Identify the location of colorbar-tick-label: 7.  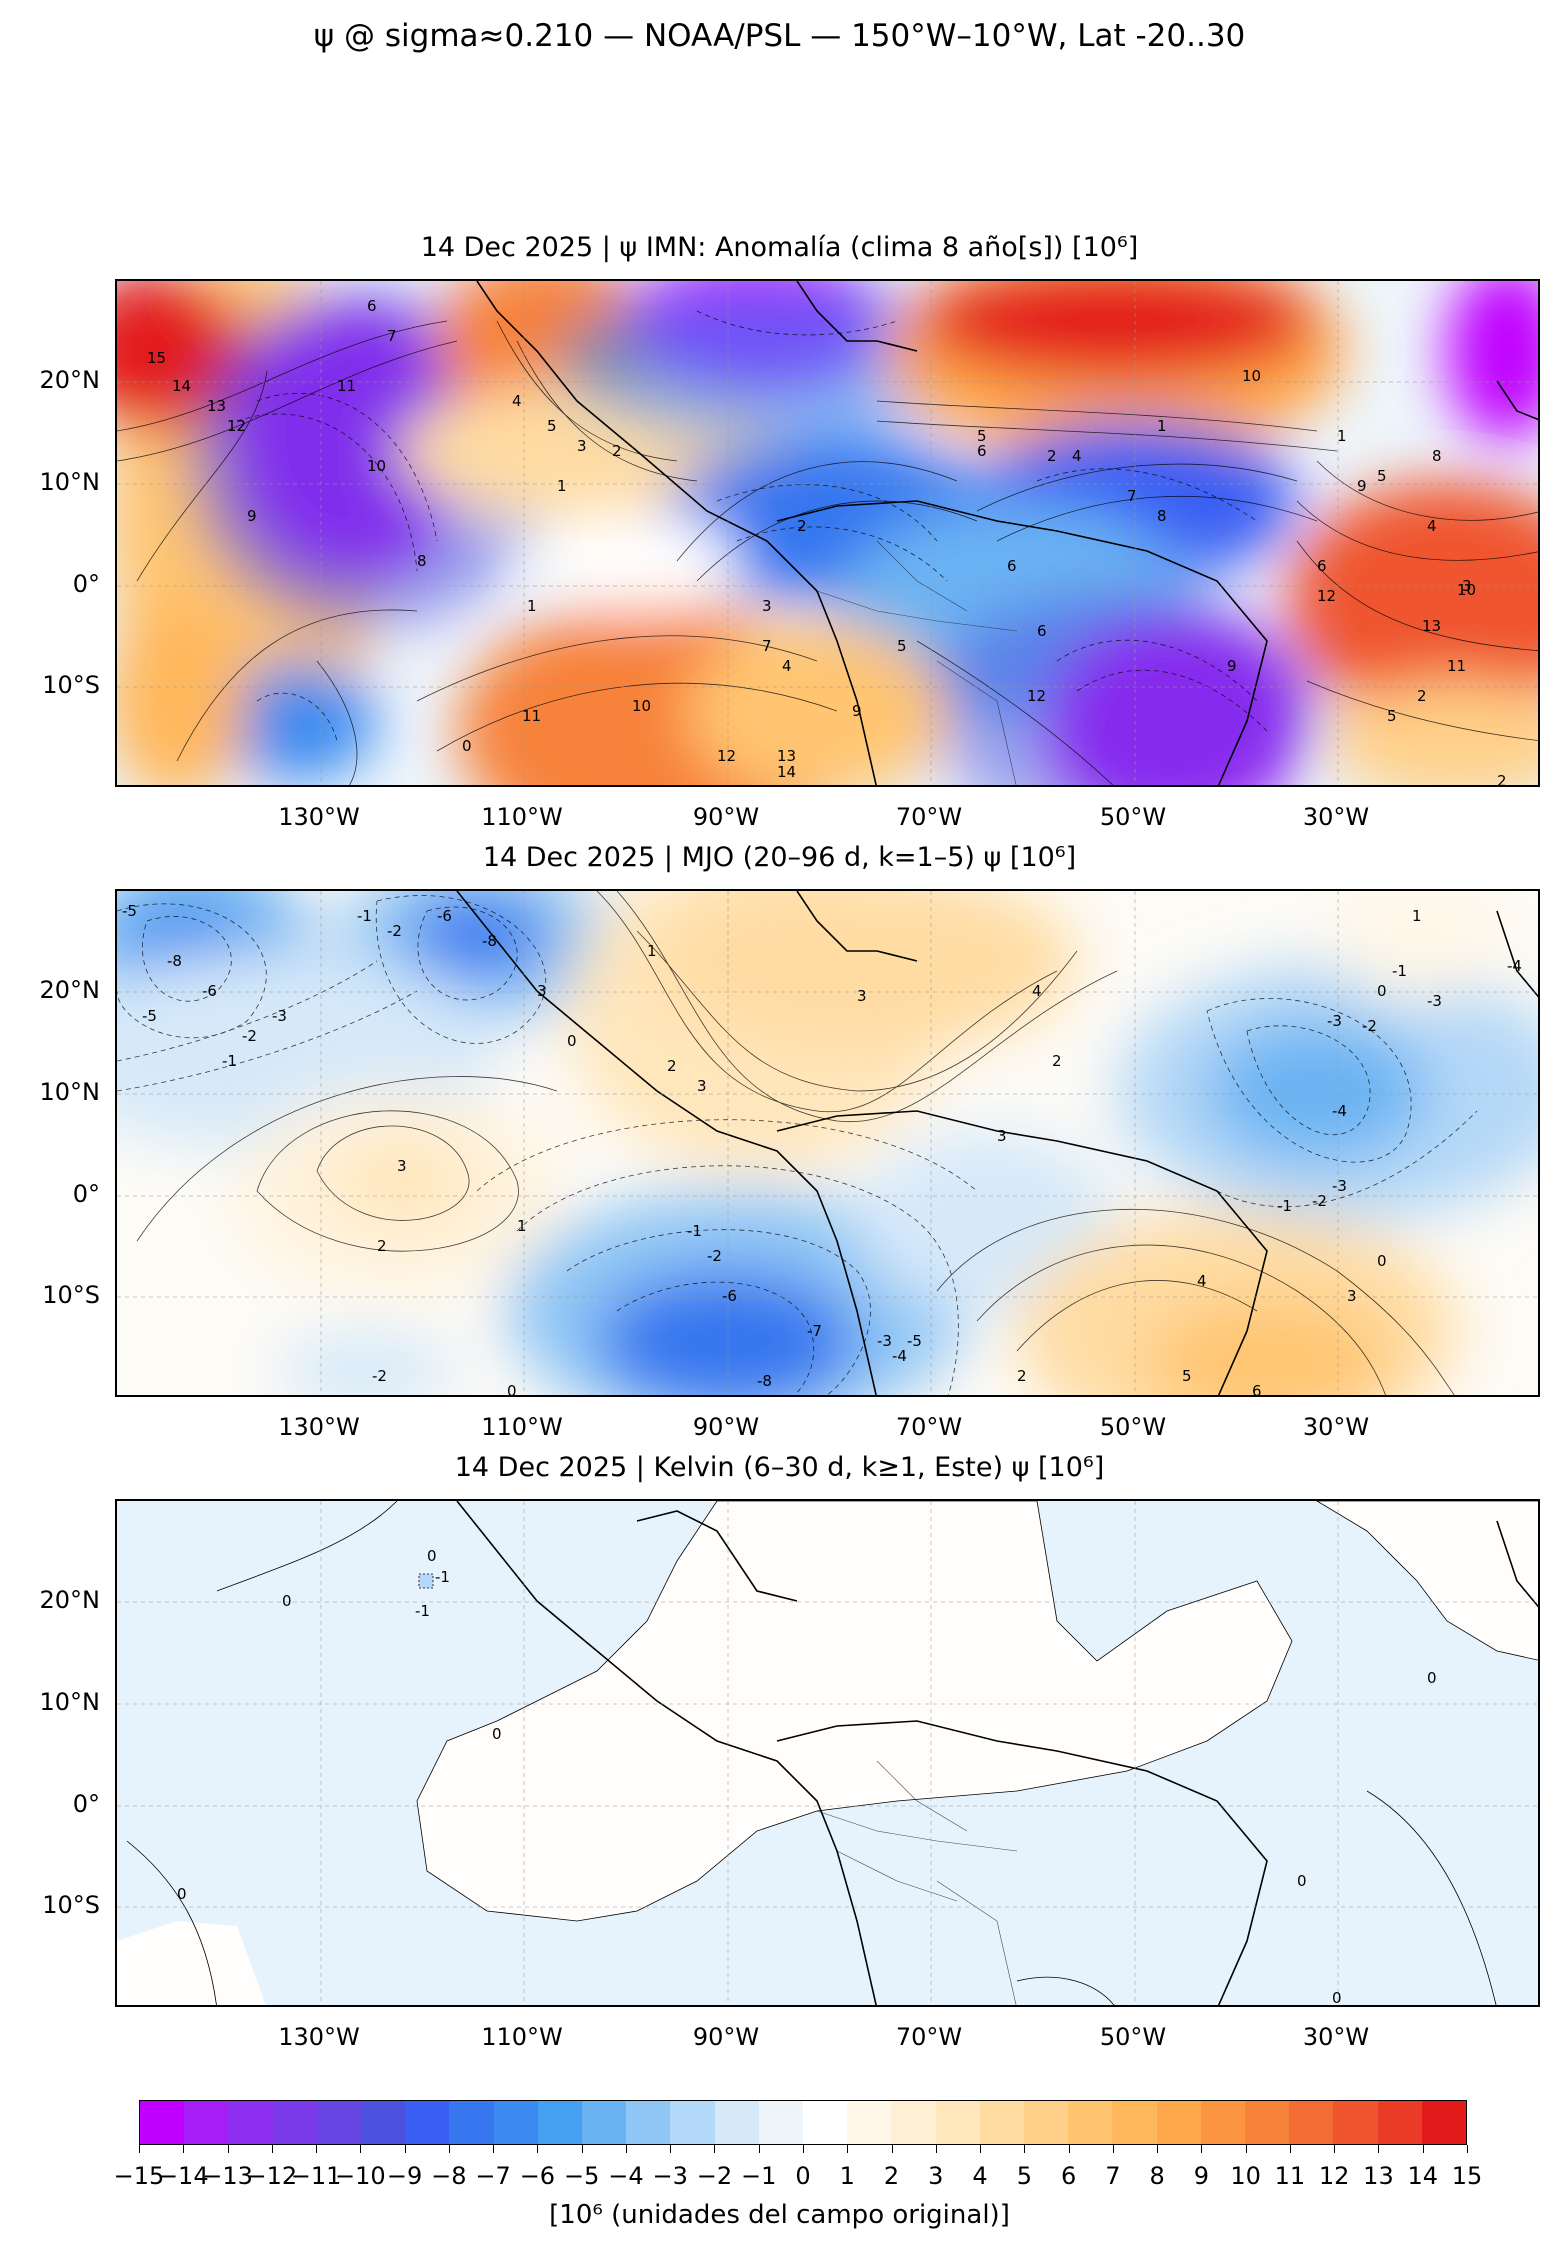
(1113, 2176).